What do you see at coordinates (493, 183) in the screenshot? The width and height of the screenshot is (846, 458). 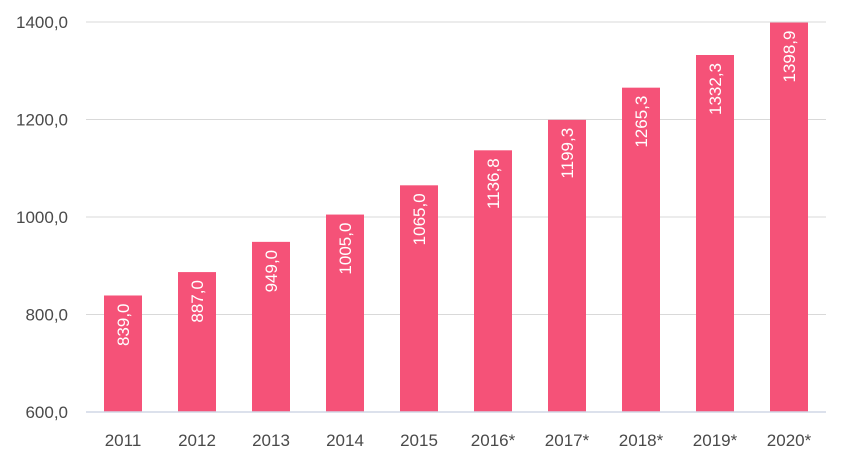 I see `bar-value-label: 1136,8` at bounding box center [493, 183].